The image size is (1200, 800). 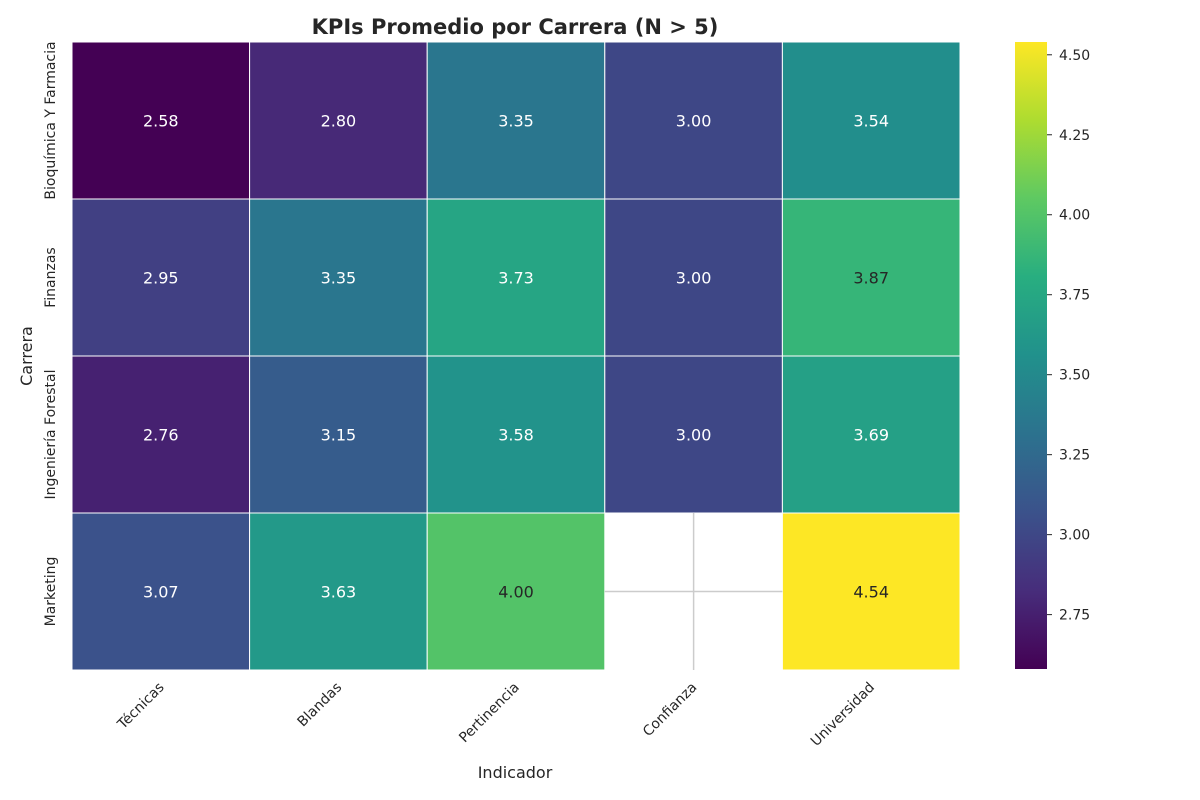 I want to click on y-tick-label: Ingeniería Forestal, so click(x=51, y=435).